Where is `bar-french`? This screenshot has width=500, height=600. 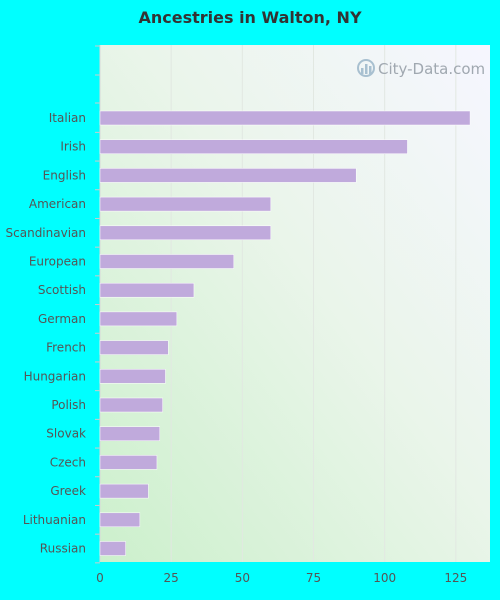
bar-french is located at coordinates (134, 347).